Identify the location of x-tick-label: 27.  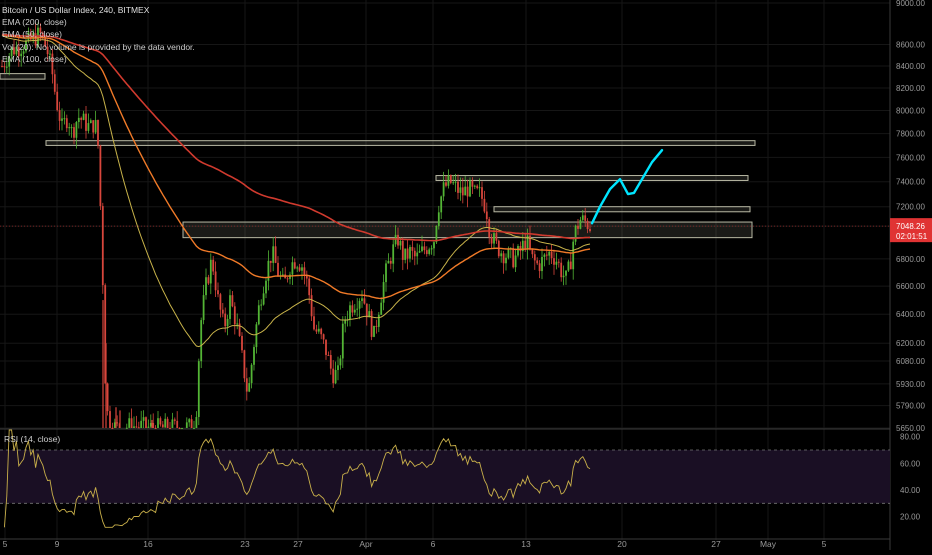
(716, 544).